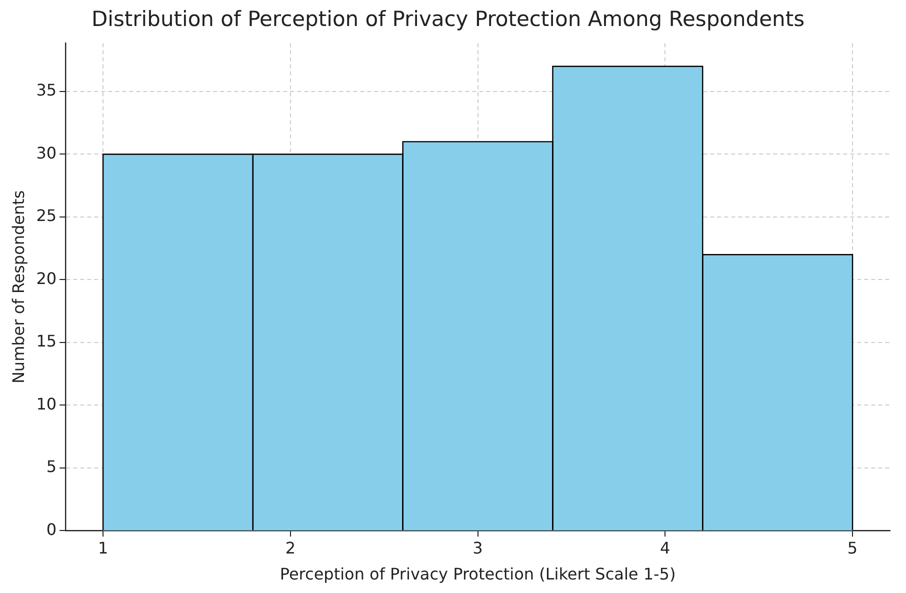 Image resolution: width=906 pixels, height=593 pixels. I want to click on x-tick-label: 3, so click(477, 548).